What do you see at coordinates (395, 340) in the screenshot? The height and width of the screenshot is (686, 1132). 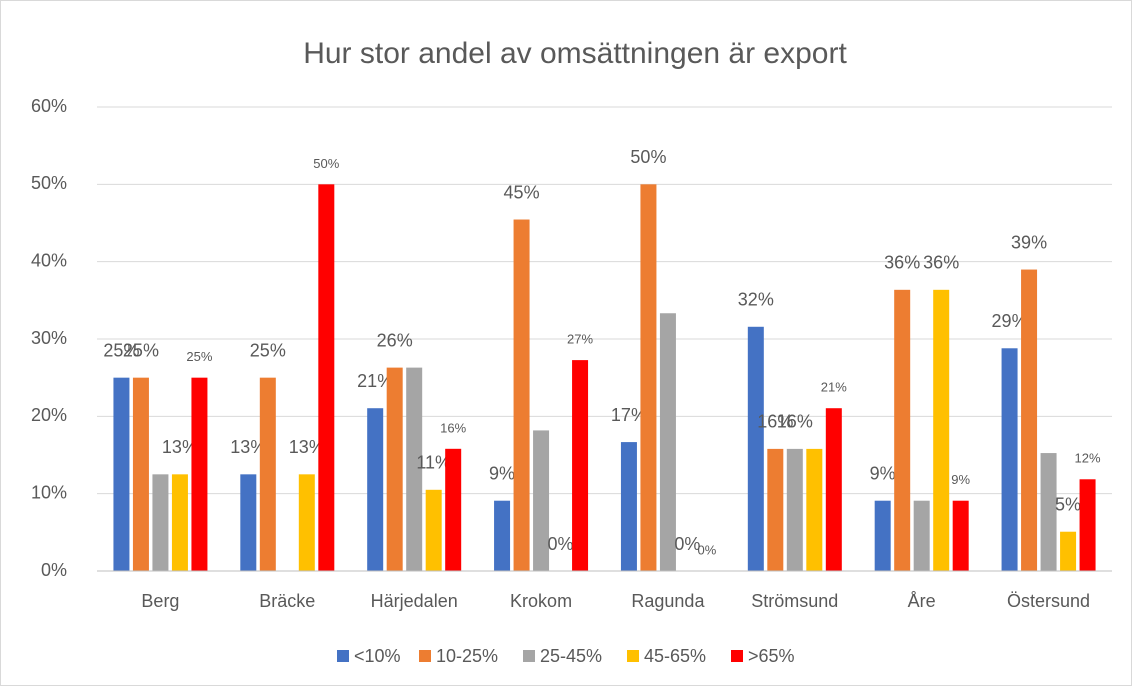 I see `data-label: 26%` at bounding box center [395, 340].